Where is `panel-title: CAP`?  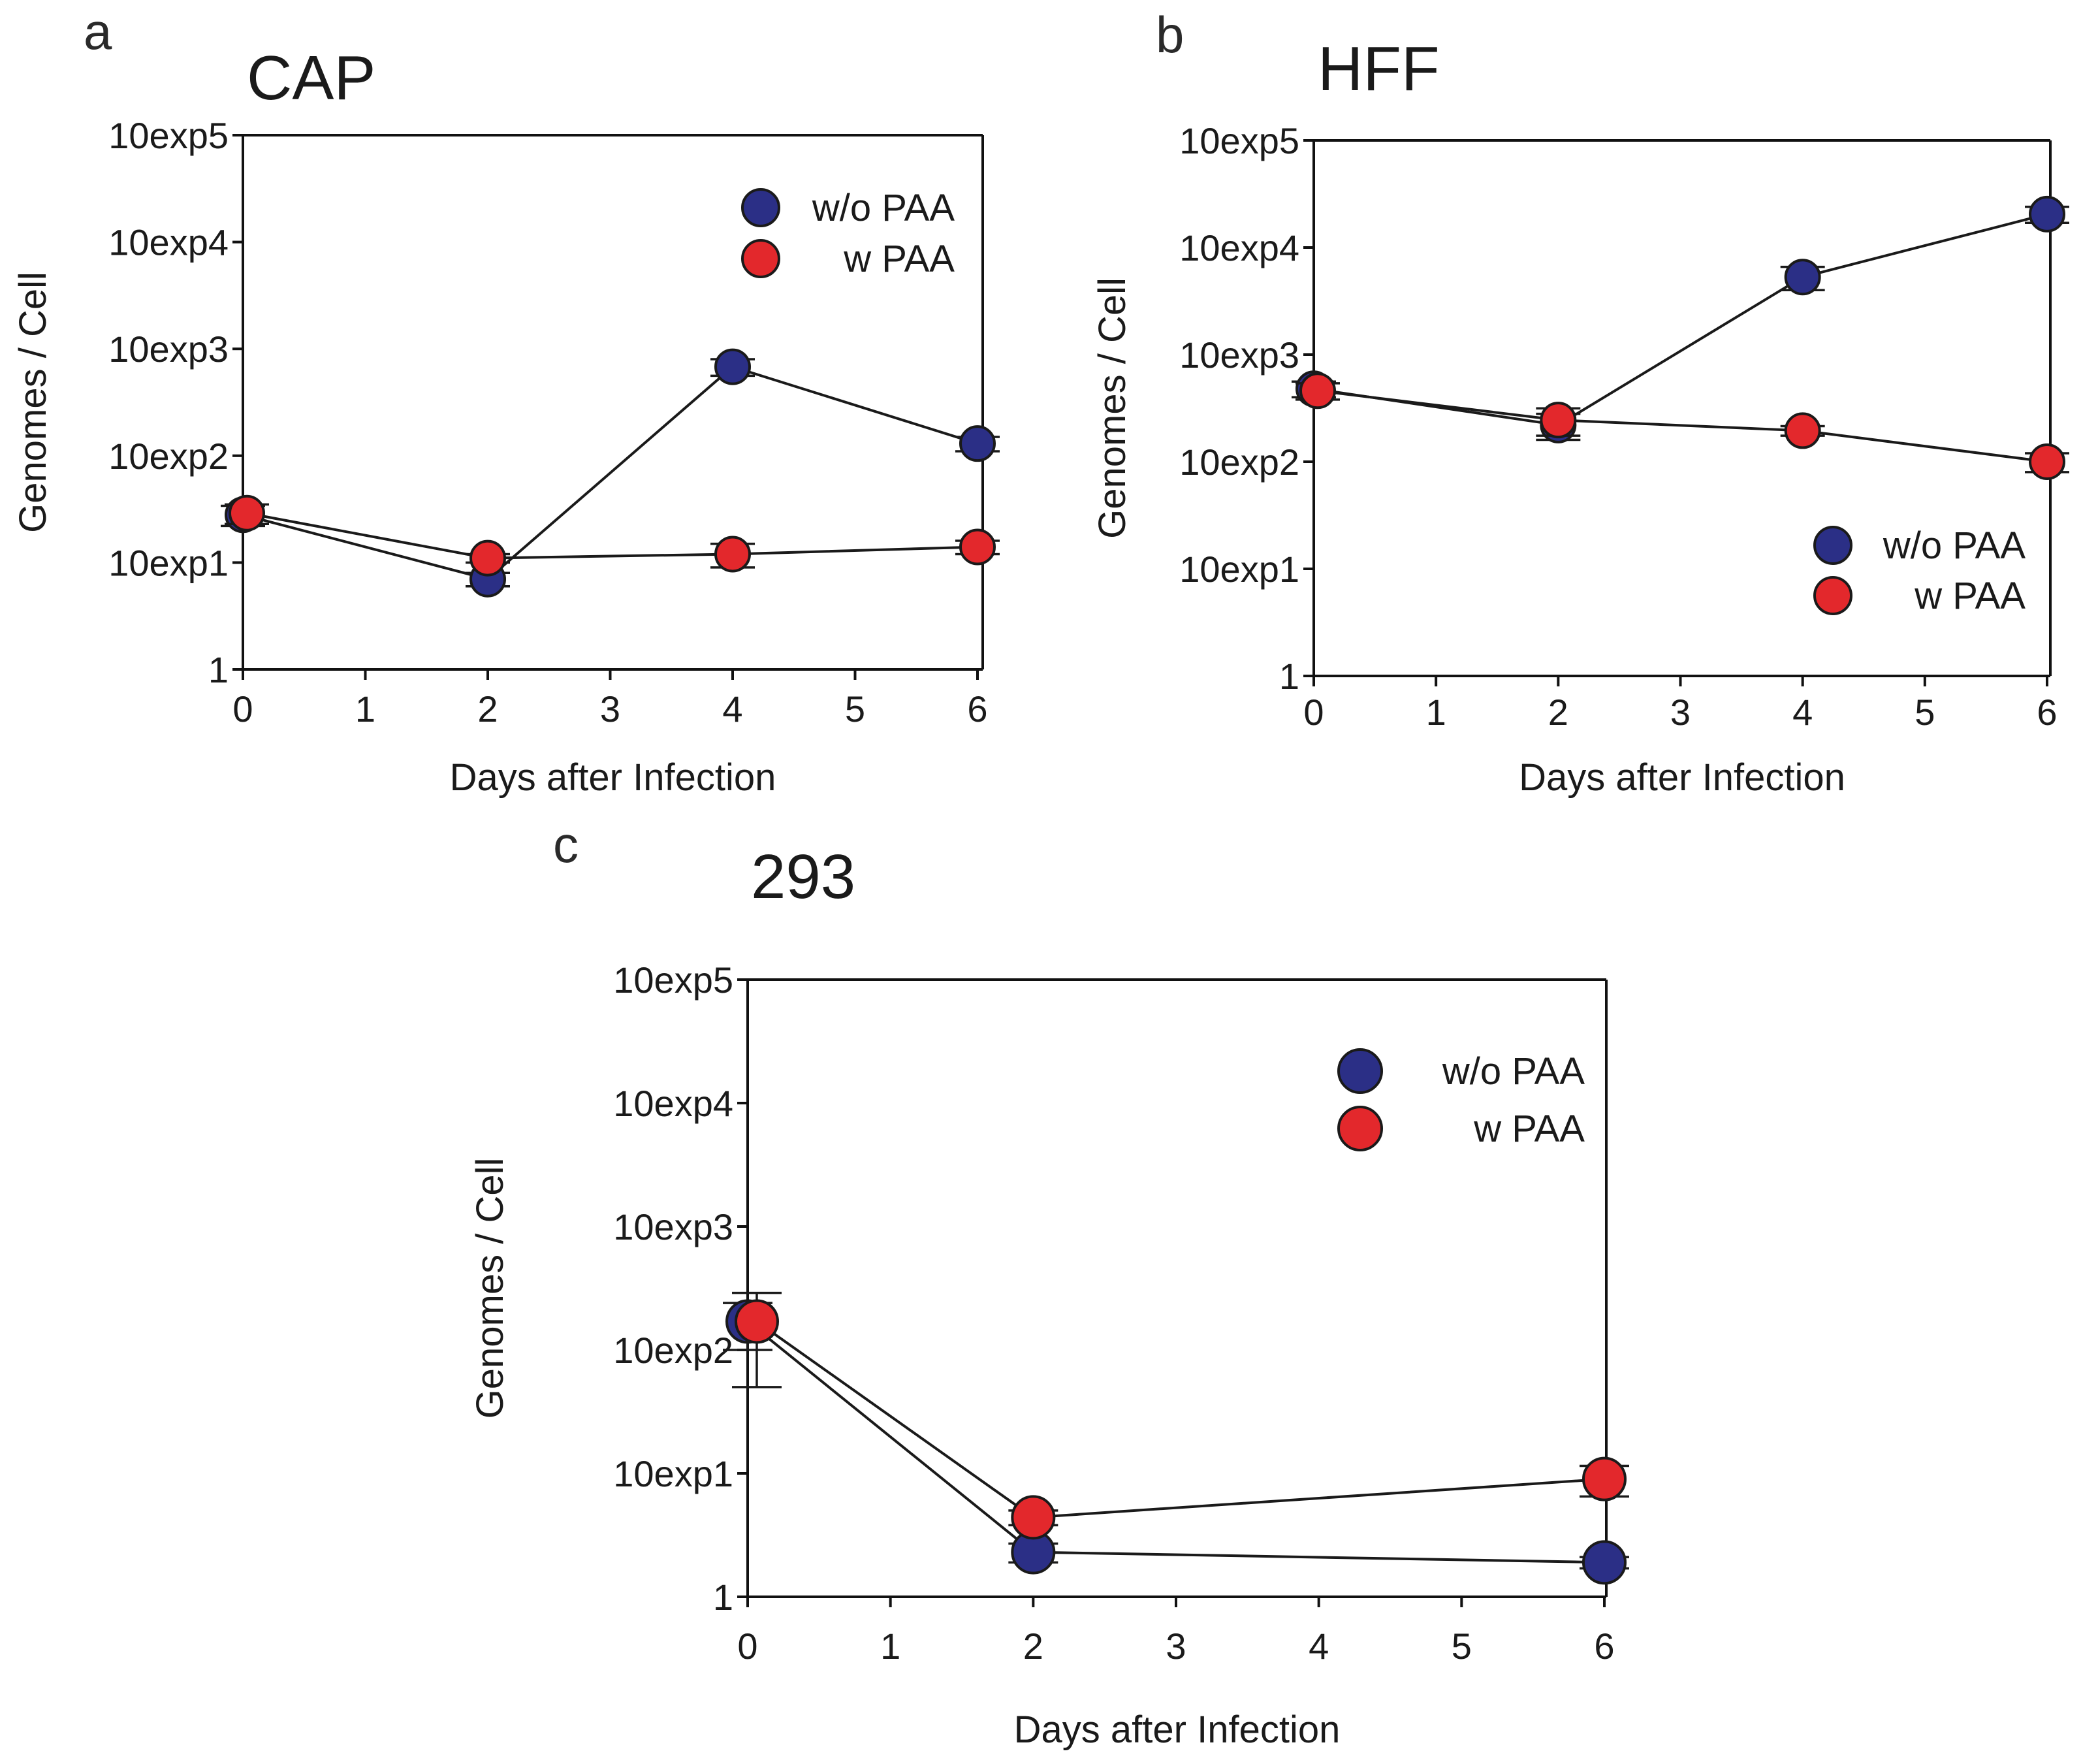
panel-title: CAP is located at coordinates (311, 78).